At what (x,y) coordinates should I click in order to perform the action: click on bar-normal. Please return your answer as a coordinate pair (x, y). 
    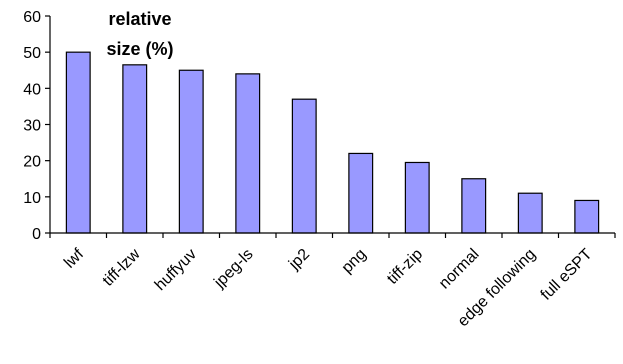
    Looking at the image, I should click on (474, 206).